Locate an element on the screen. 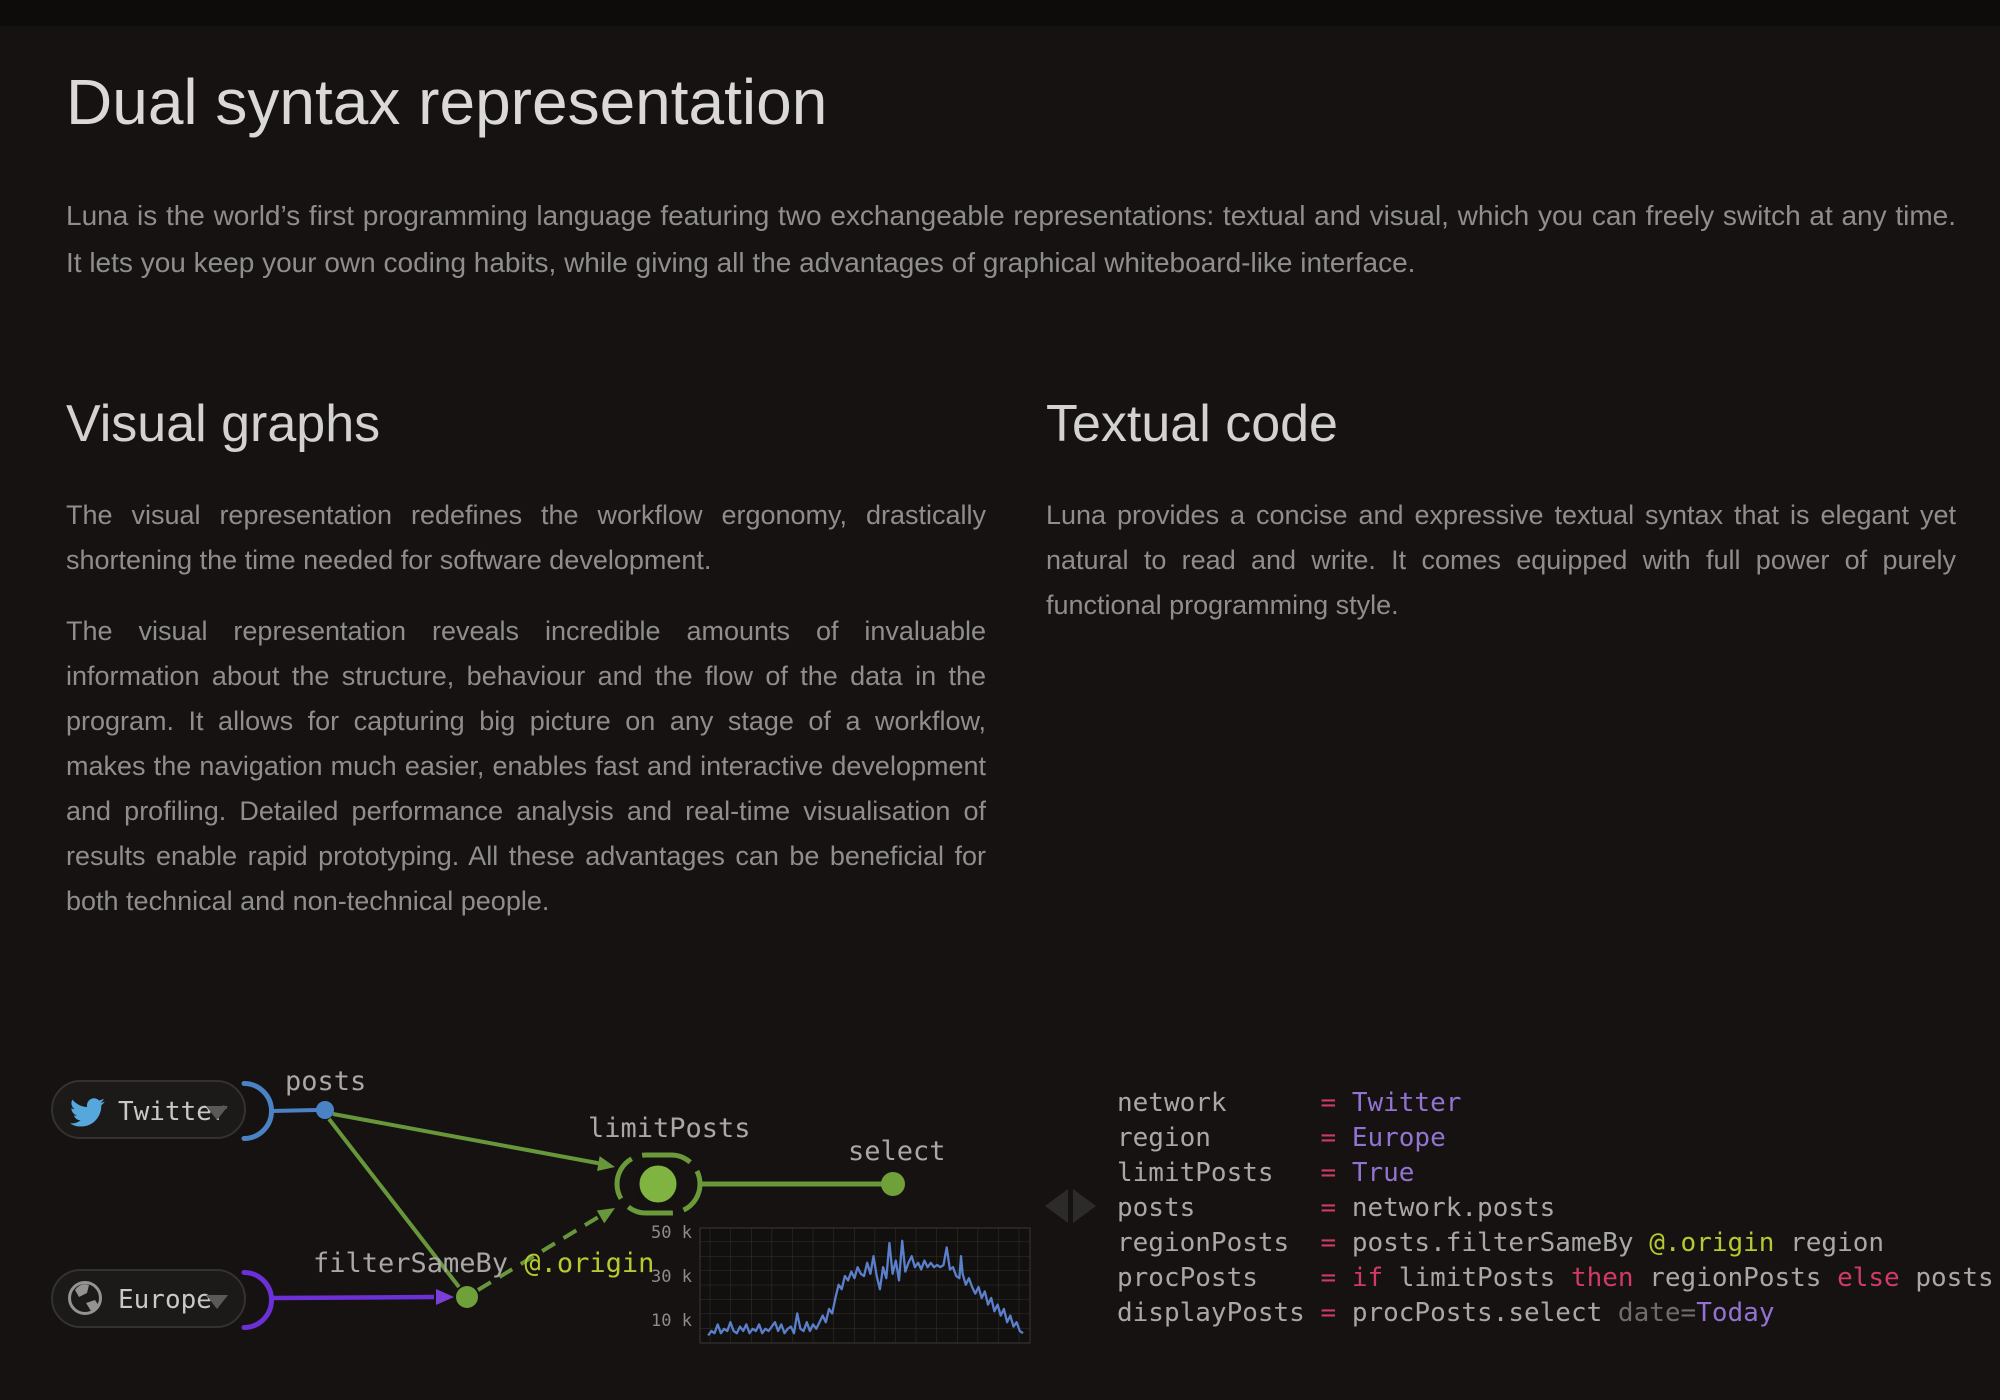  code-line: posts = network.posts is located at coordinates (1336, 1208).